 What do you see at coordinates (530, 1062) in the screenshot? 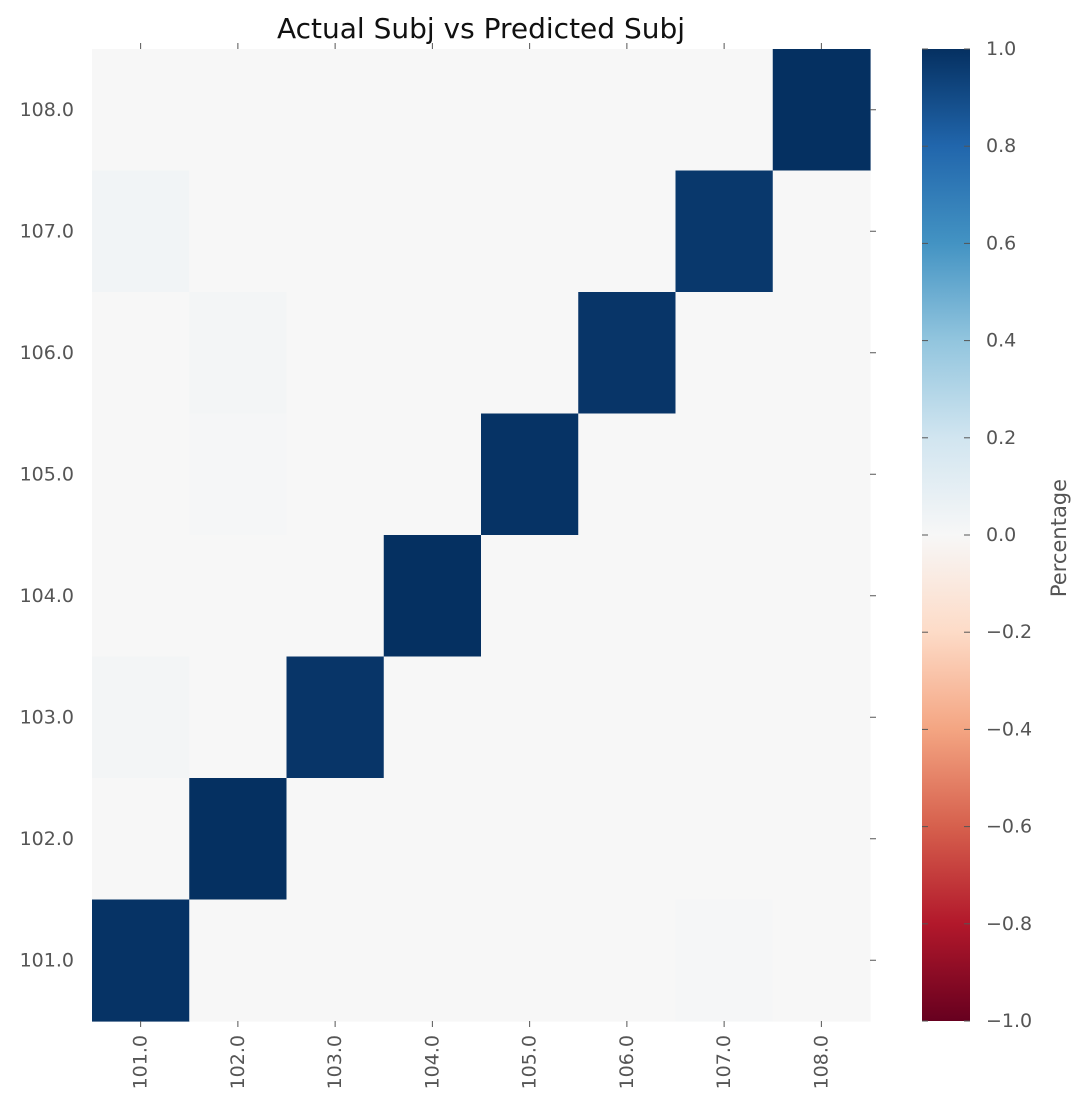
I see `x-tick-label: 105.0` at bounding box center [530, 1062].